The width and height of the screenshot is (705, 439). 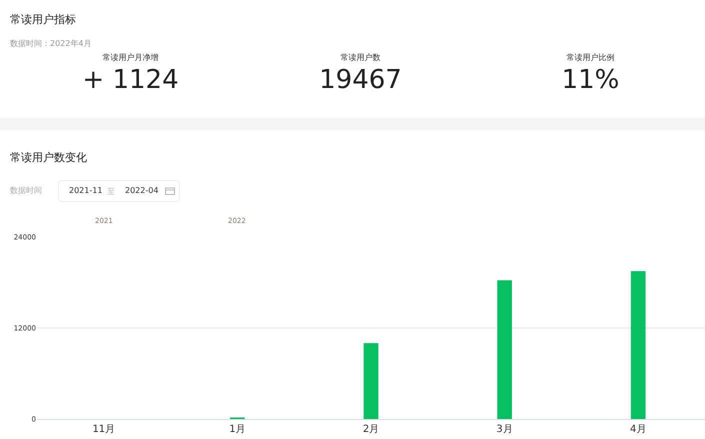 What do you see at coordinates (504, 429) in the screenshot?
I see `x-tick-label: 3月` at bounding box center [504, 429].